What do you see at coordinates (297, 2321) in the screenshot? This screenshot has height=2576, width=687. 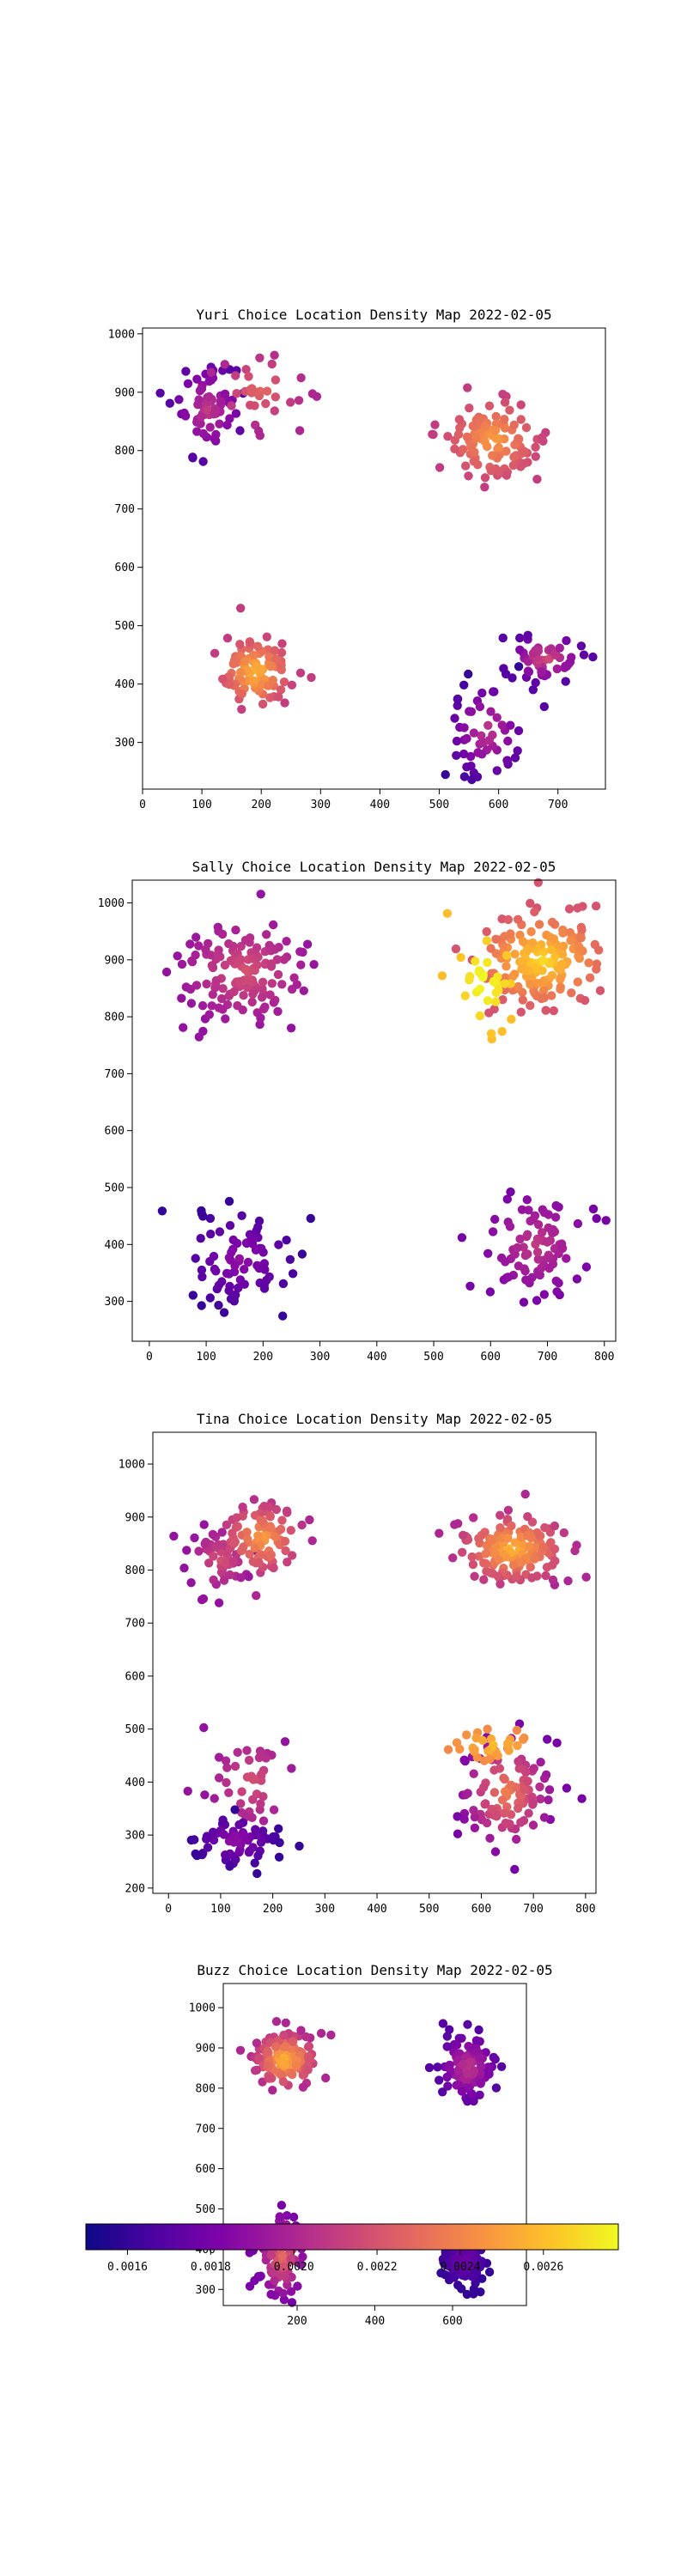 I see `x-tick-label: 200` at bounding box center [297, 2321].